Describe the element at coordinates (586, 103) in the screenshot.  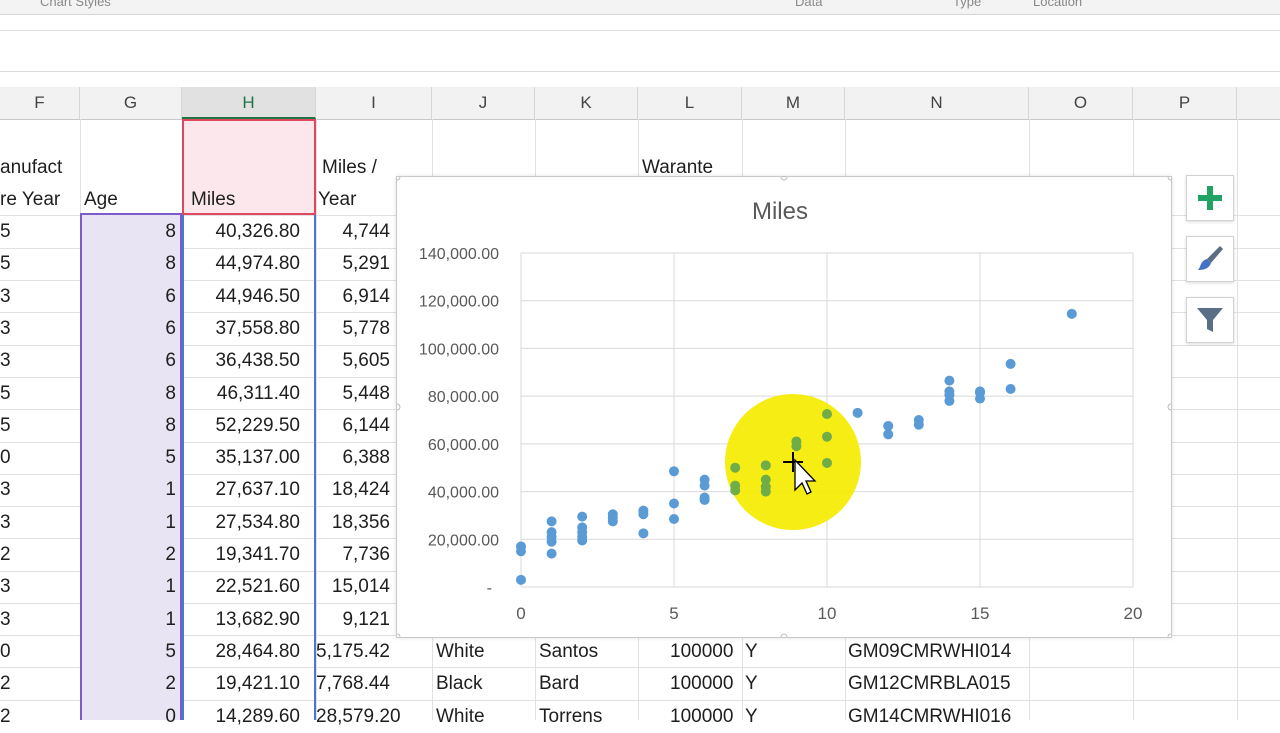
I see `column-header-k: K` at that location.